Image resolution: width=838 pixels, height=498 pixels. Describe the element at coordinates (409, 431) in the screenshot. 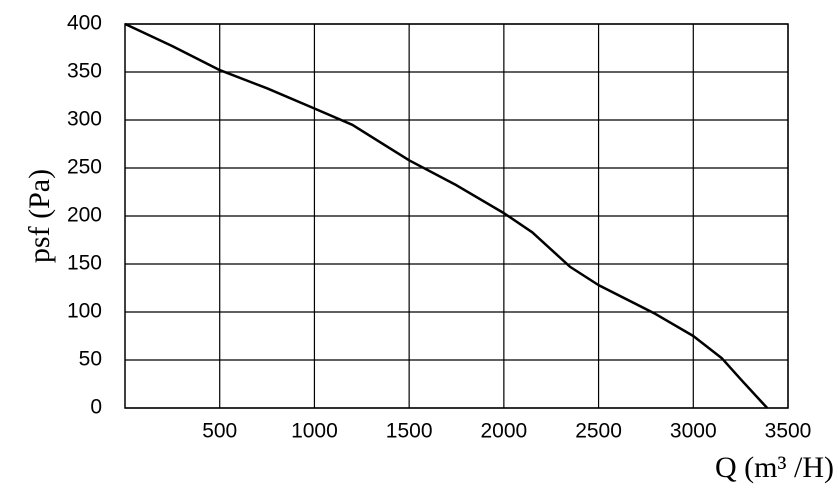

I see `x-tick-label: 1500` at that location.